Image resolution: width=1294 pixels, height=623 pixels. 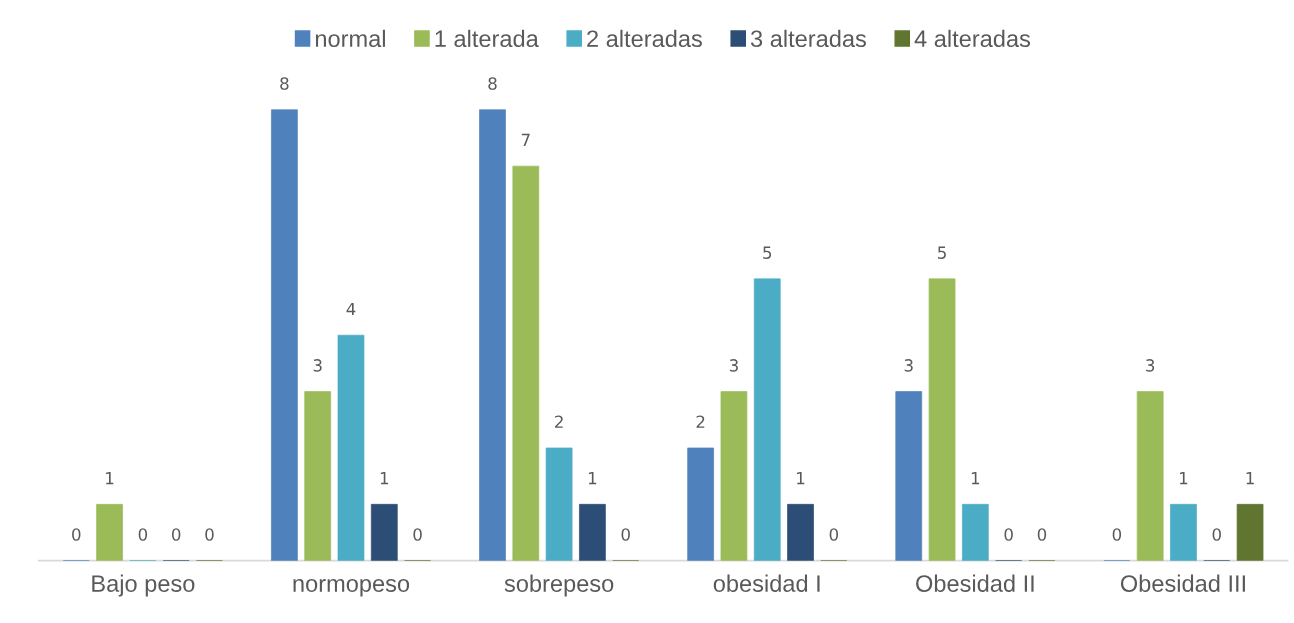 What do you see at coordinates (1182, 583) in the screenshot?
I see `x-tick-label: Obesidad III` at bounding box center [1182, 583].